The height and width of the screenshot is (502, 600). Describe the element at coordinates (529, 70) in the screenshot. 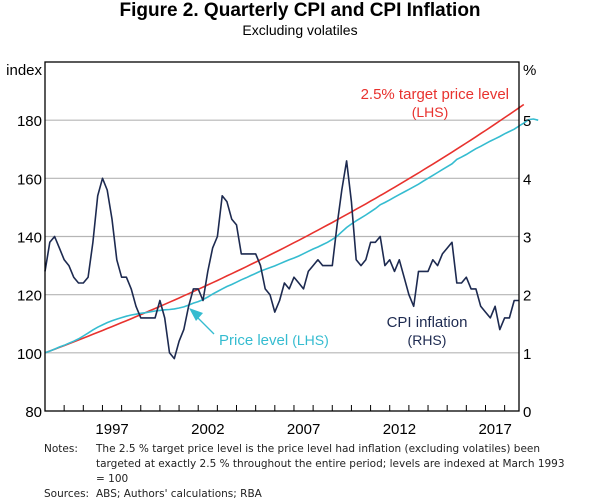

I see `right-axis-label: %` at that location.